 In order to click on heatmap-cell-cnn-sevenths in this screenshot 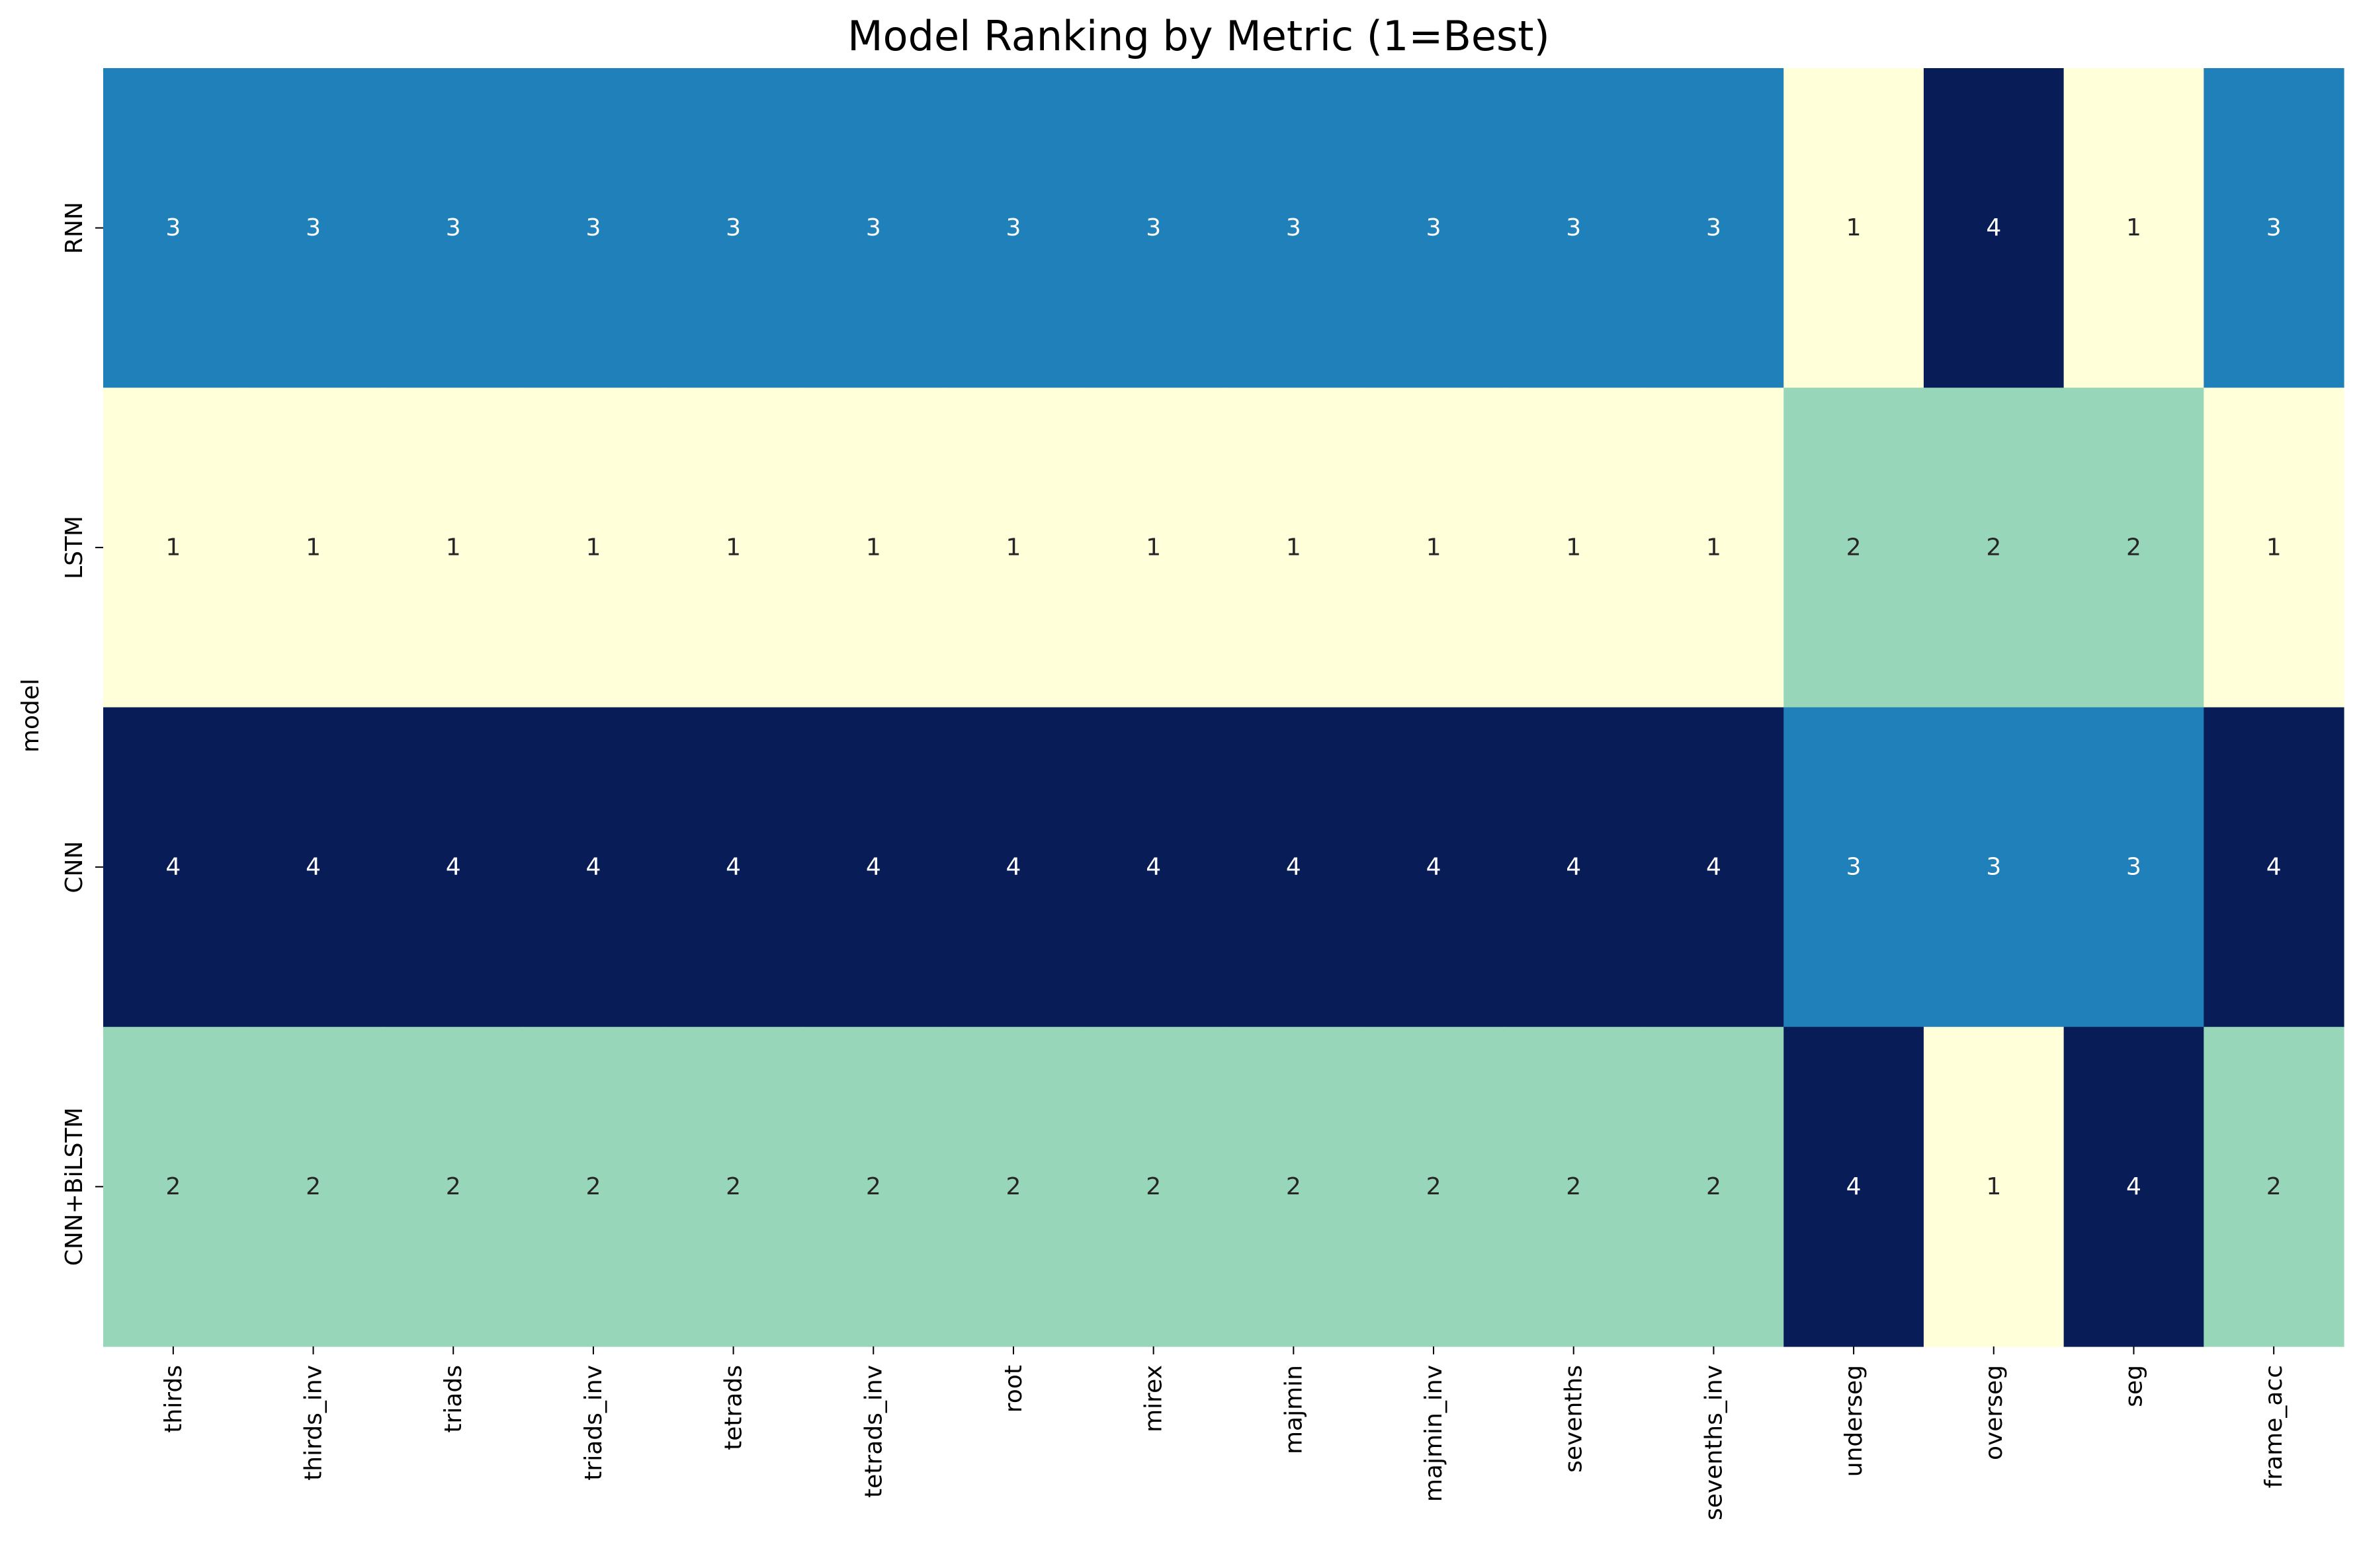, I will do `click(1574, 867)`.